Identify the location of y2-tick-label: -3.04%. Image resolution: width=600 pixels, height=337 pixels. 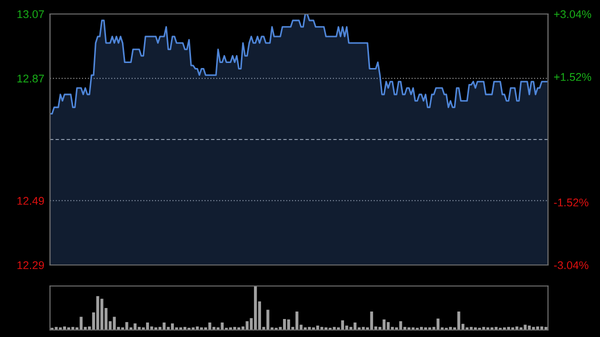
(571, 265).